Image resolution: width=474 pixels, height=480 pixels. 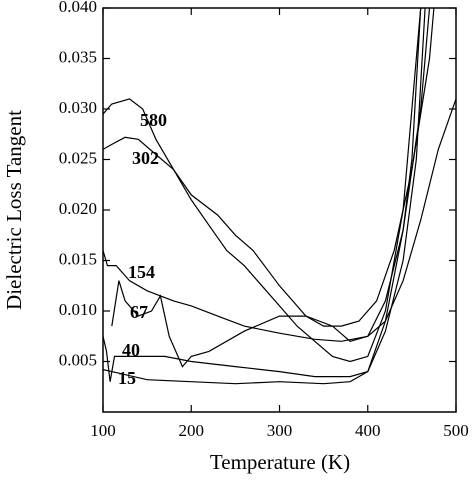 What do you see at coordinates (78, 56) in the screenshot?
I see `y-tick-label: 0.035` at bounding box center [78, 56].